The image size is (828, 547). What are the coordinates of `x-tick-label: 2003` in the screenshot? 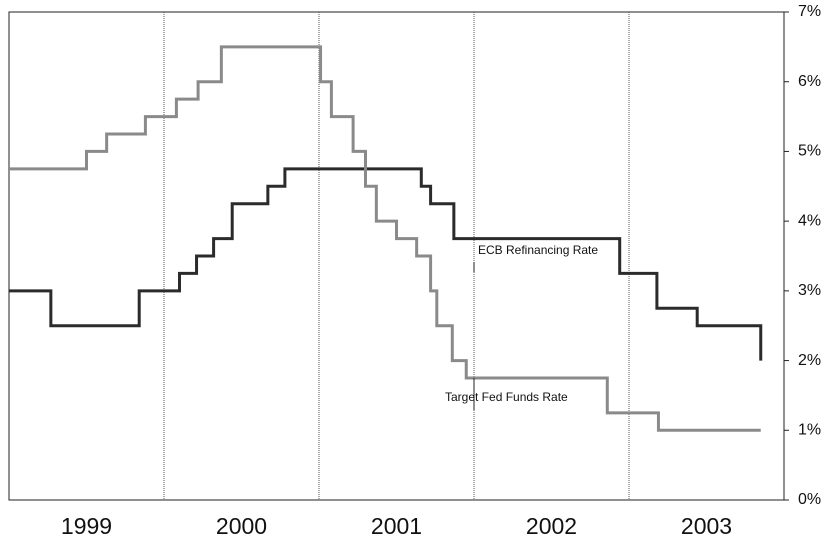 It's located at (706, 526).